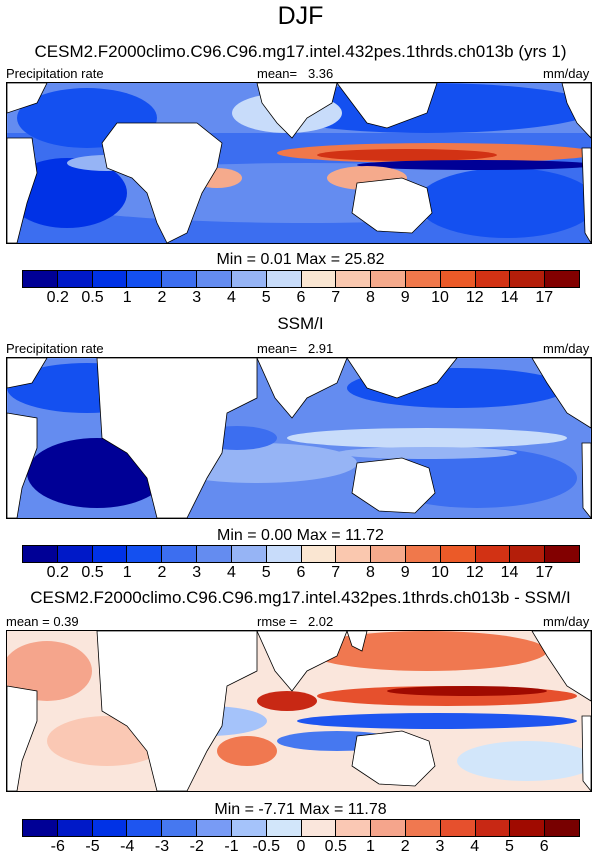 This screenshot has height=858, width=601. What do you see at coordinates (320, 621) in the screenshot?
I see `panel3-rmse-value: 2.02` at bounding box center [320, 621].